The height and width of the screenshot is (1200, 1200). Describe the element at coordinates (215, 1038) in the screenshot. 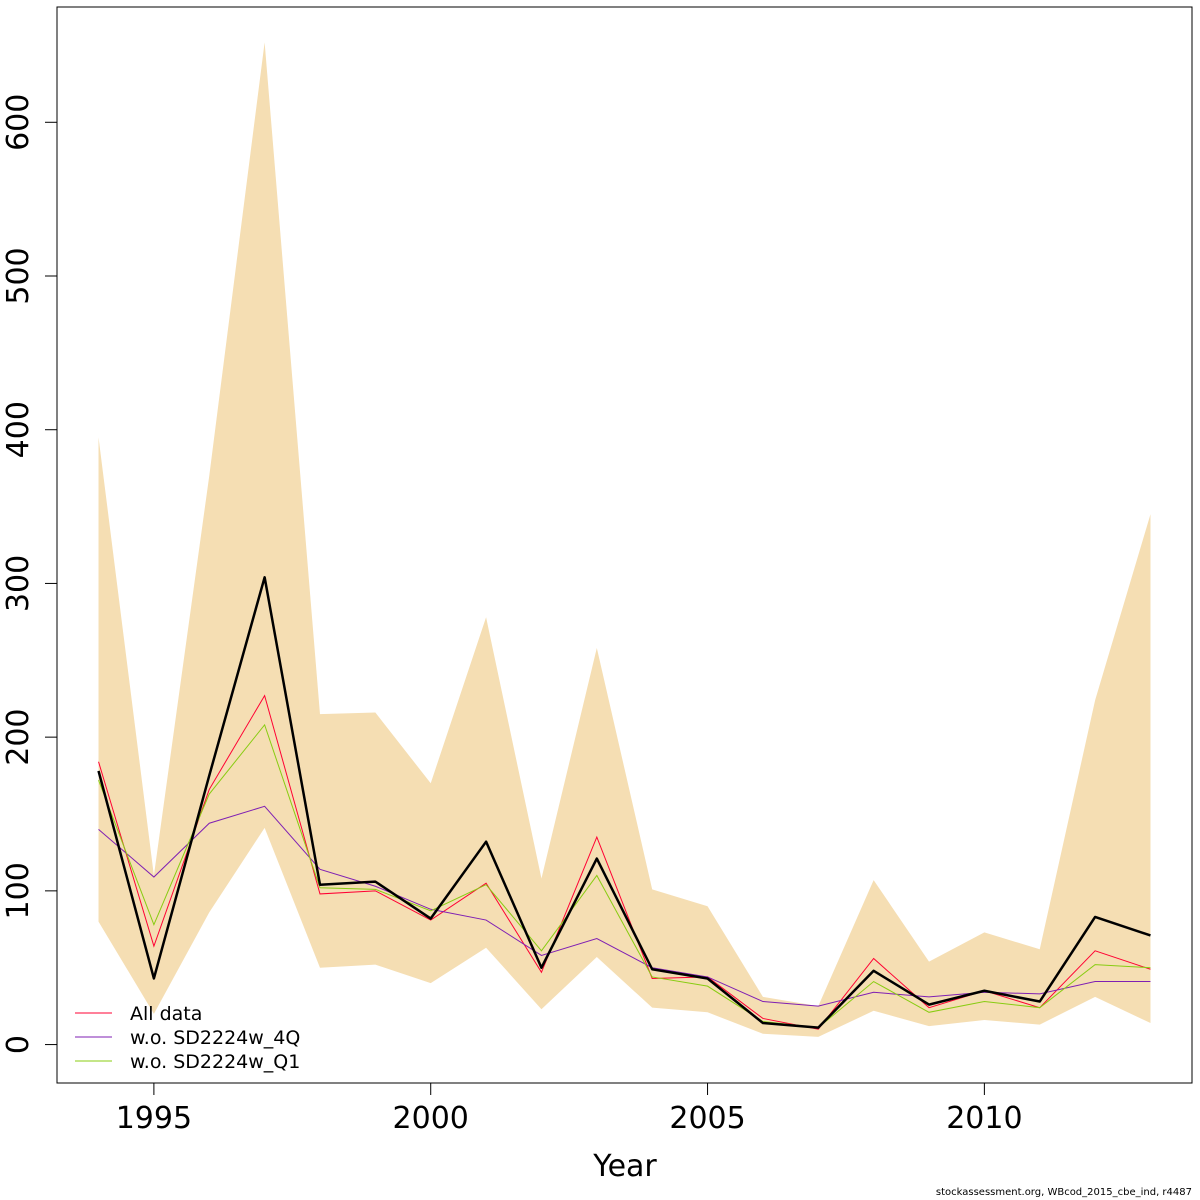

I see `legend-label-1: w.o. SD2224w_4Q` at that location.